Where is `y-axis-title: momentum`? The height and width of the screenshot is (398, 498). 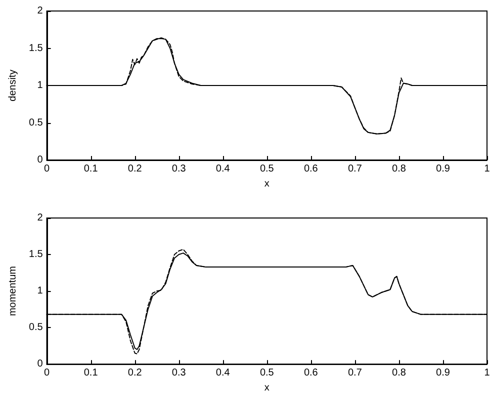
y-axis-title: momentum is located at coordinates (13, 291).